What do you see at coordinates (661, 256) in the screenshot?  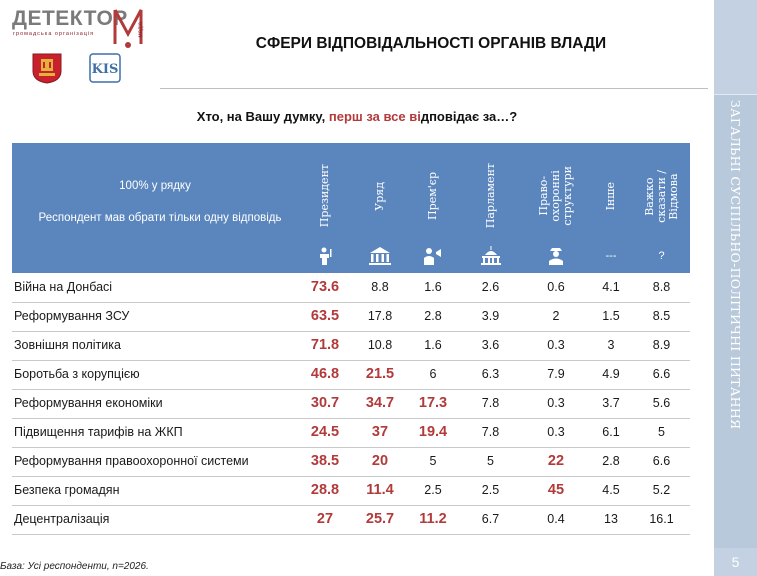 I see `question-icon: ?` at bounding box center [661, 256].